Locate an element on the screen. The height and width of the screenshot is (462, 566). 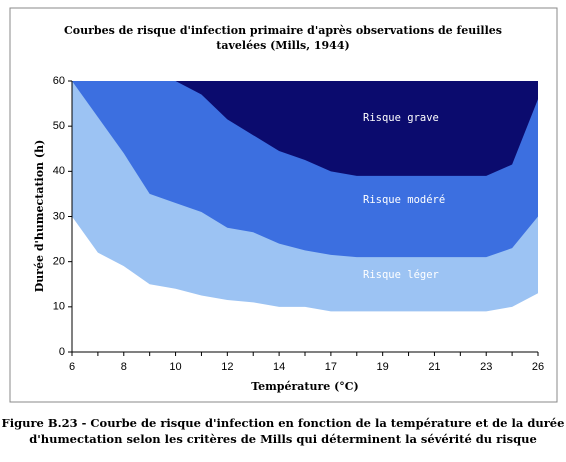
x-tick-label: 26 is located at coordinates (538, 367).